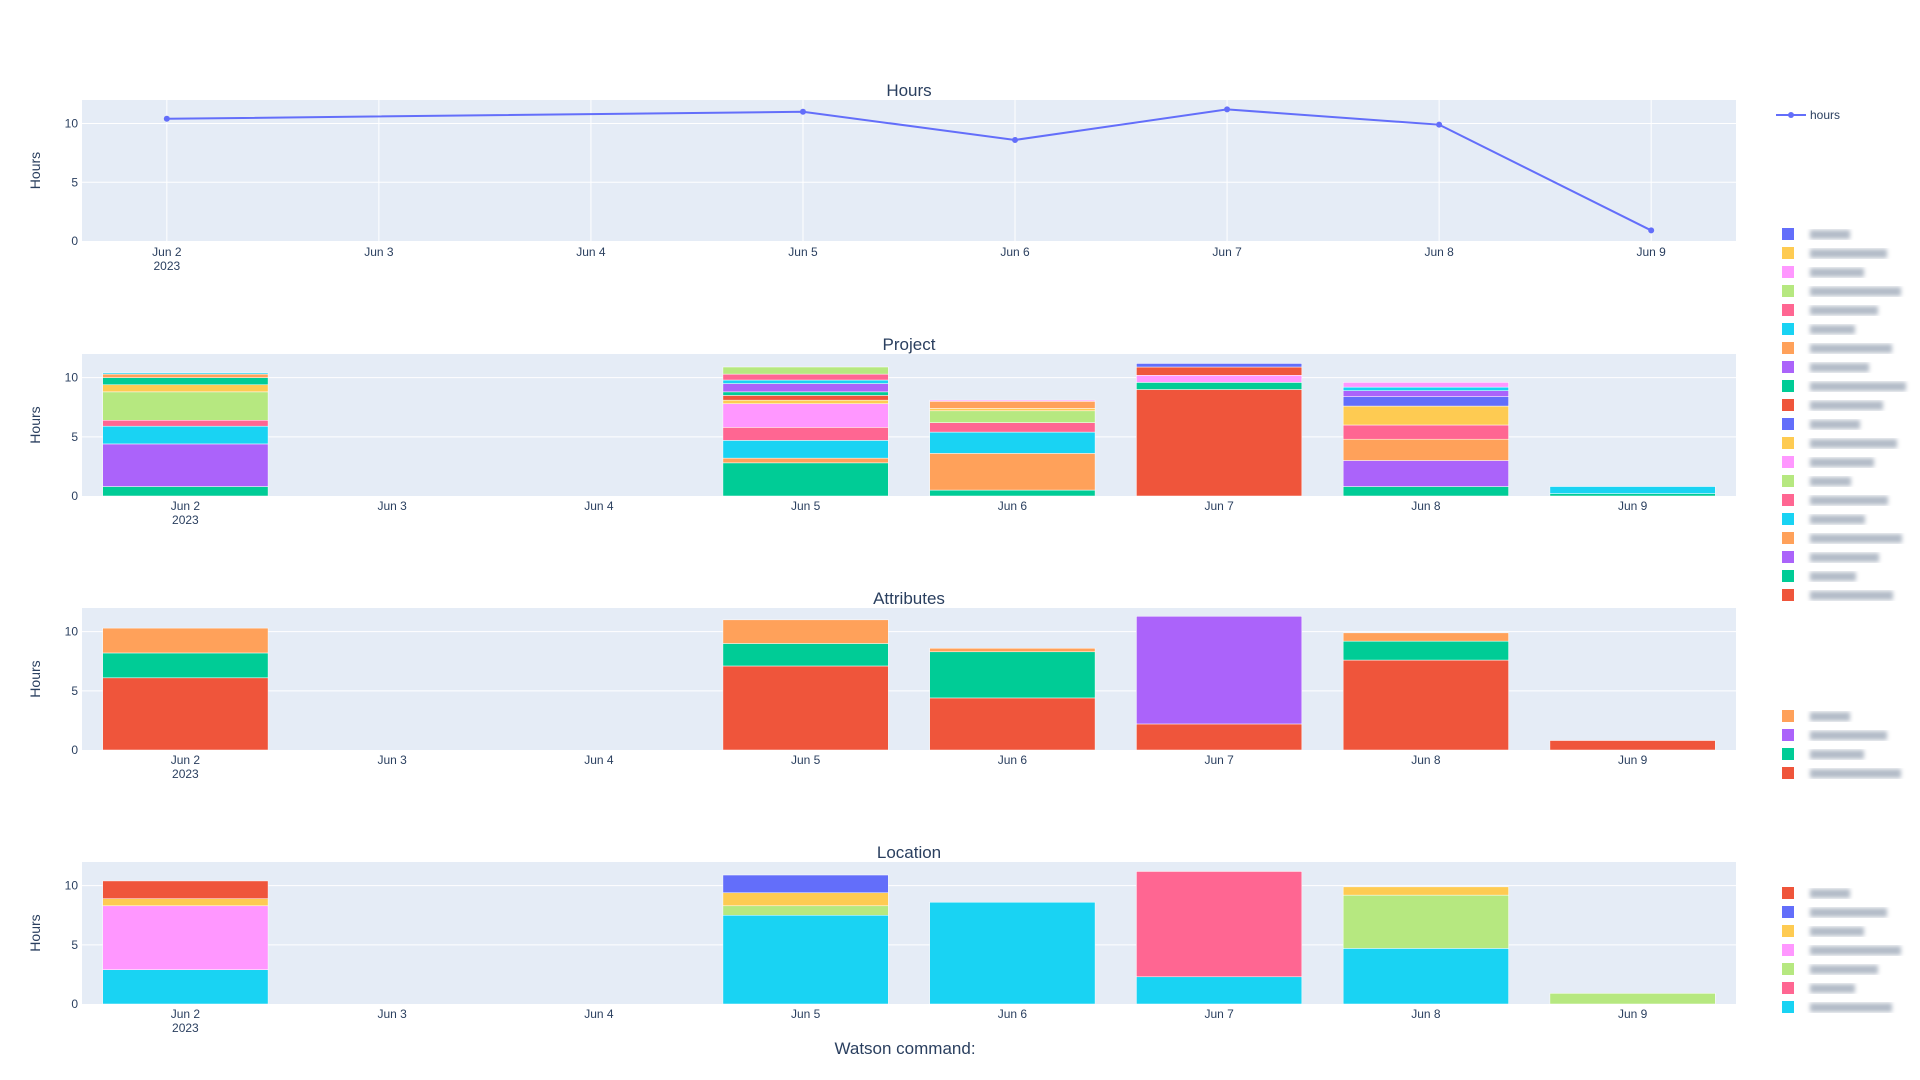 The image size is (1920, 1080). What do you see at coordinates (1219, 506) in the screenshot?
I see `x-tick-label: Jun 7` at bounding box center [1219, 506].